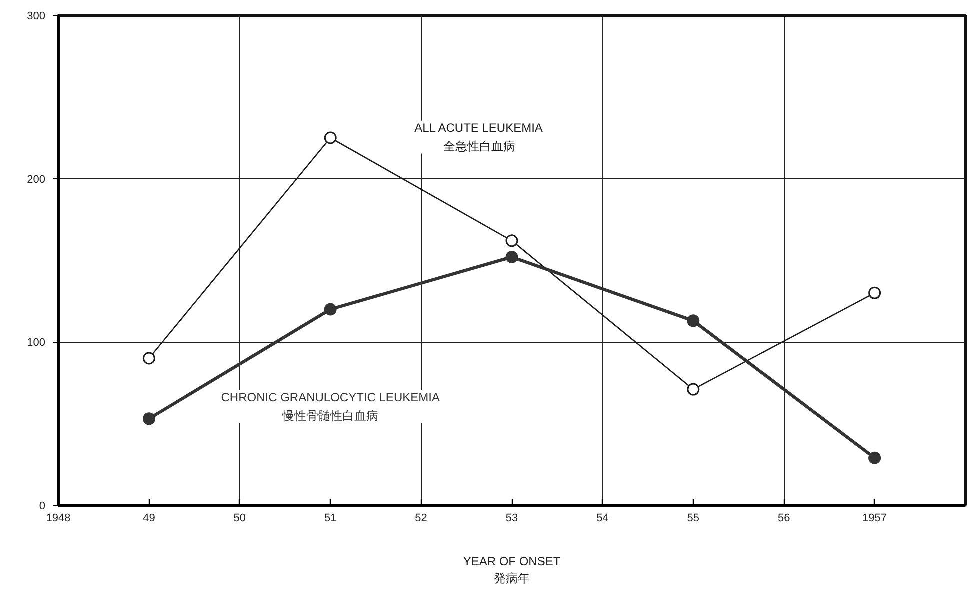  Describe the element at coordinates (330, 518) in the screenshot. I see `x-tick-label: 51` at that location.